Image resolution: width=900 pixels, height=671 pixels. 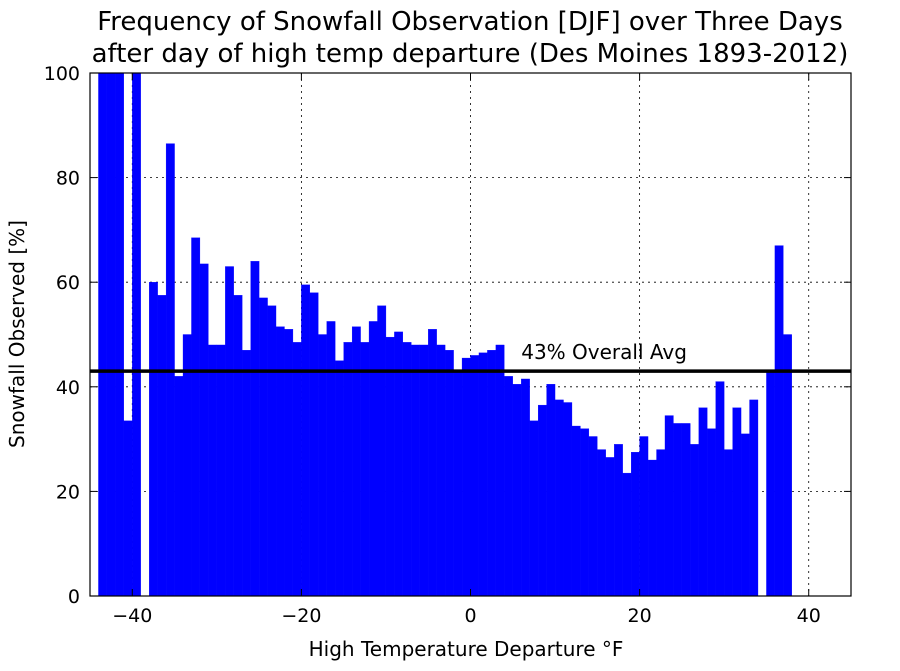 I want to click on y-tick-label: 80, so click(x=68, y=179).